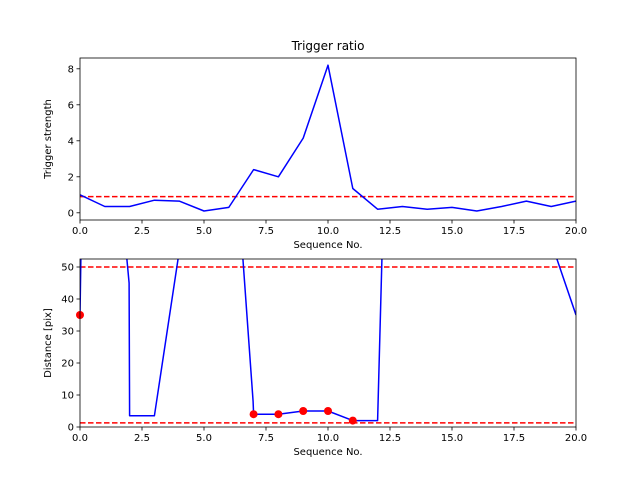 Image resolution: width=640 pixels, height=480 pixels. Describe the element at coordinates (48, 343) in the screenshot. I see `y-axis-label: Distance [pix]` at that location.